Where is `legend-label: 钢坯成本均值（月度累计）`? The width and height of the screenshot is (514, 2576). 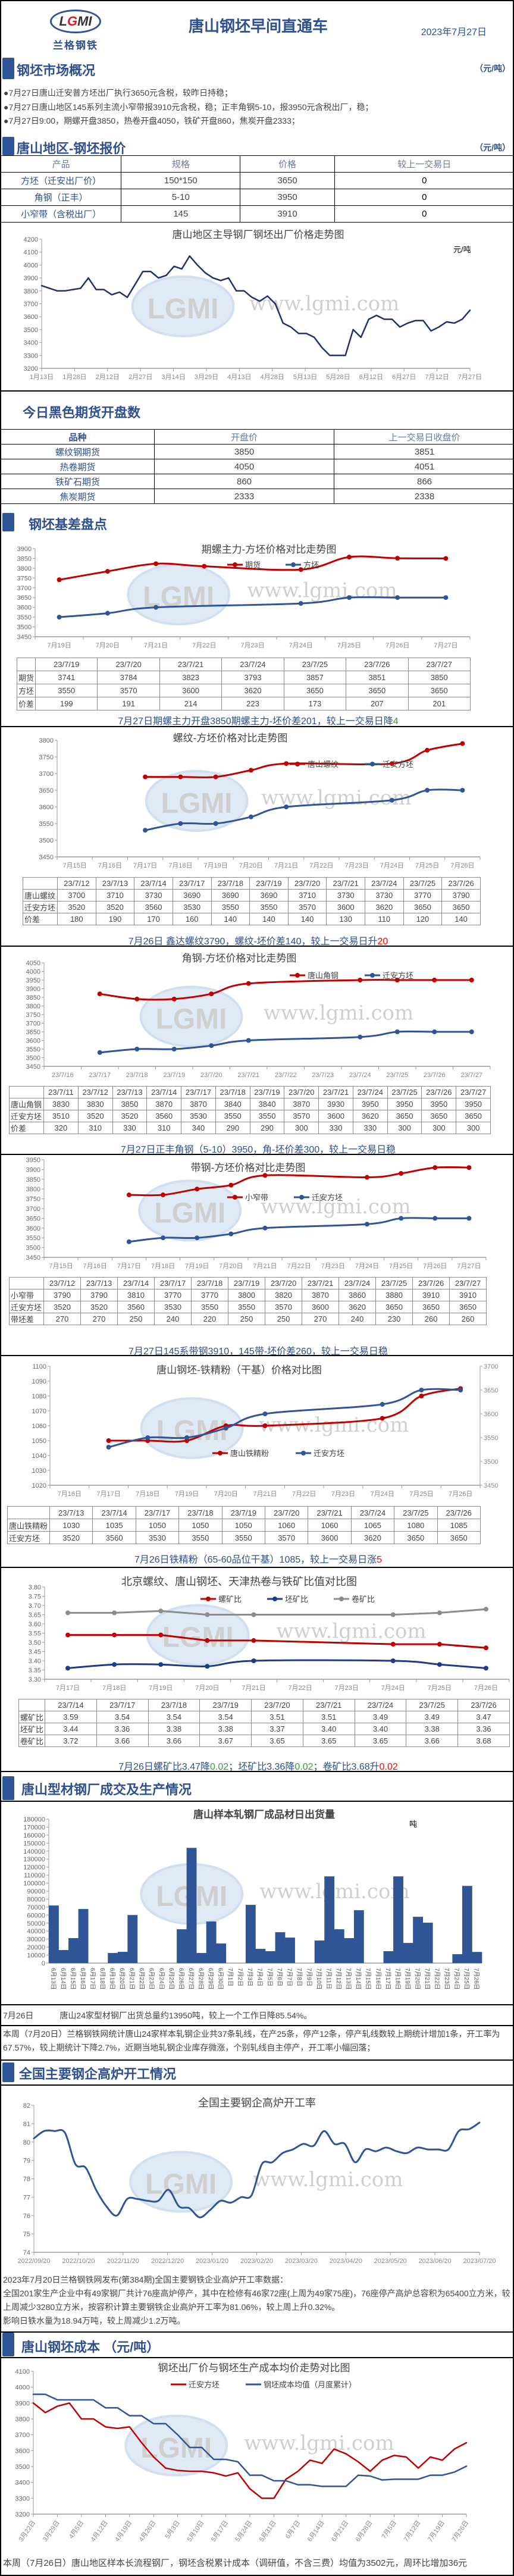
legend-label: 钢坯成本均值（月度累计） is located at coordinates (310, 2384).